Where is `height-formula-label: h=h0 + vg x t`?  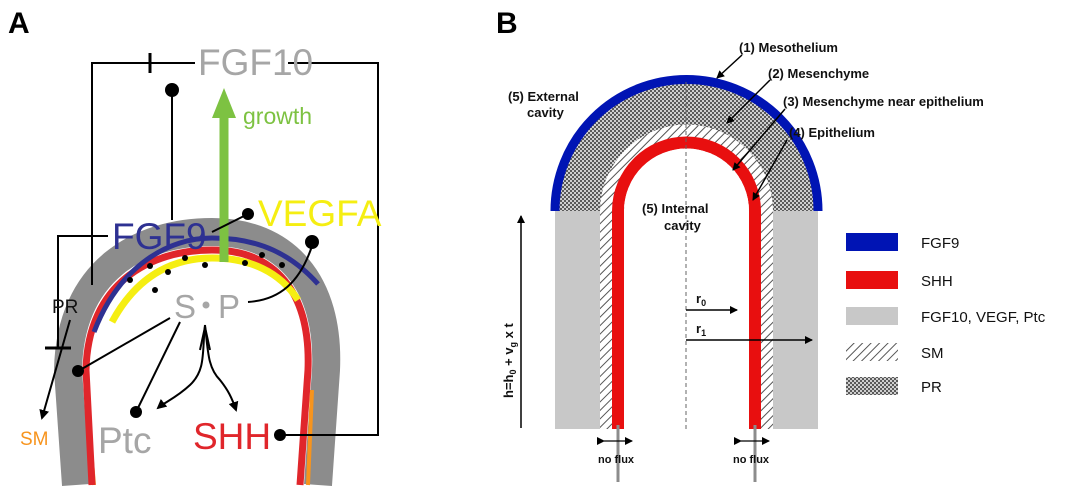 height-formula-label: h=h0 + vg x t is located at coordinates (509, 360).